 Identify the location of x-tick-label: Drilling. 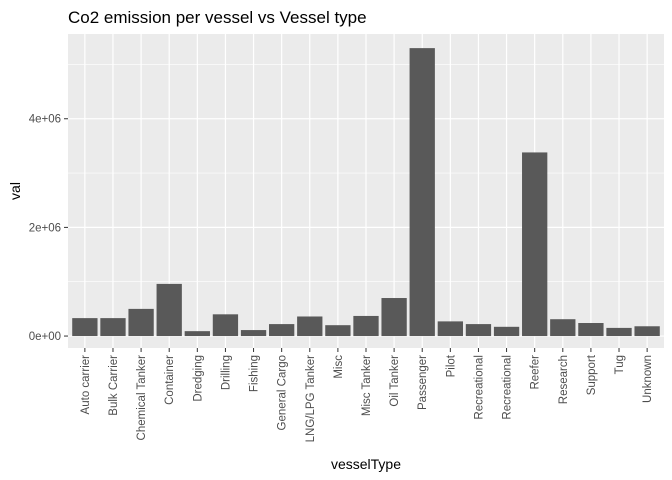
(226, 372).